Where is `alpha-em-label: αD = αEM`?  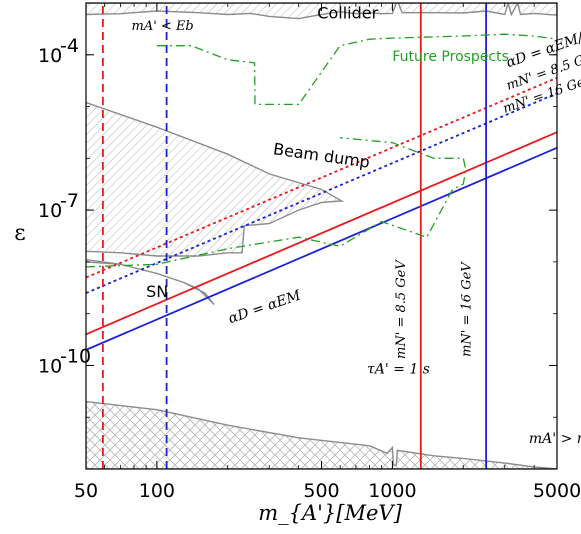 alpha-em-label: αD = αEM is located at coordinates (264, 307).